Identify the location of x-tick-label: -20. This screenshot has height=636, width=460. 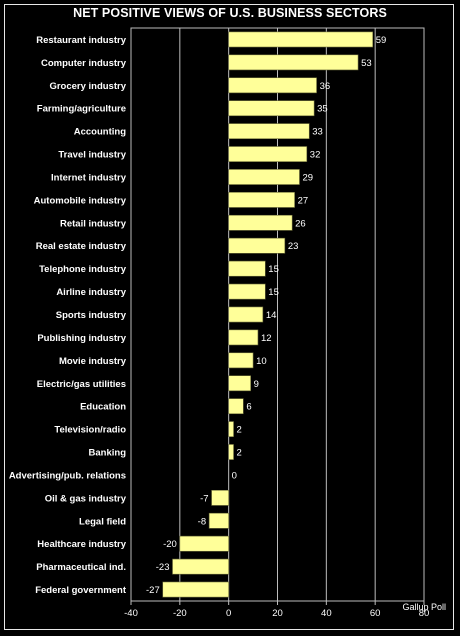
(180, 613).